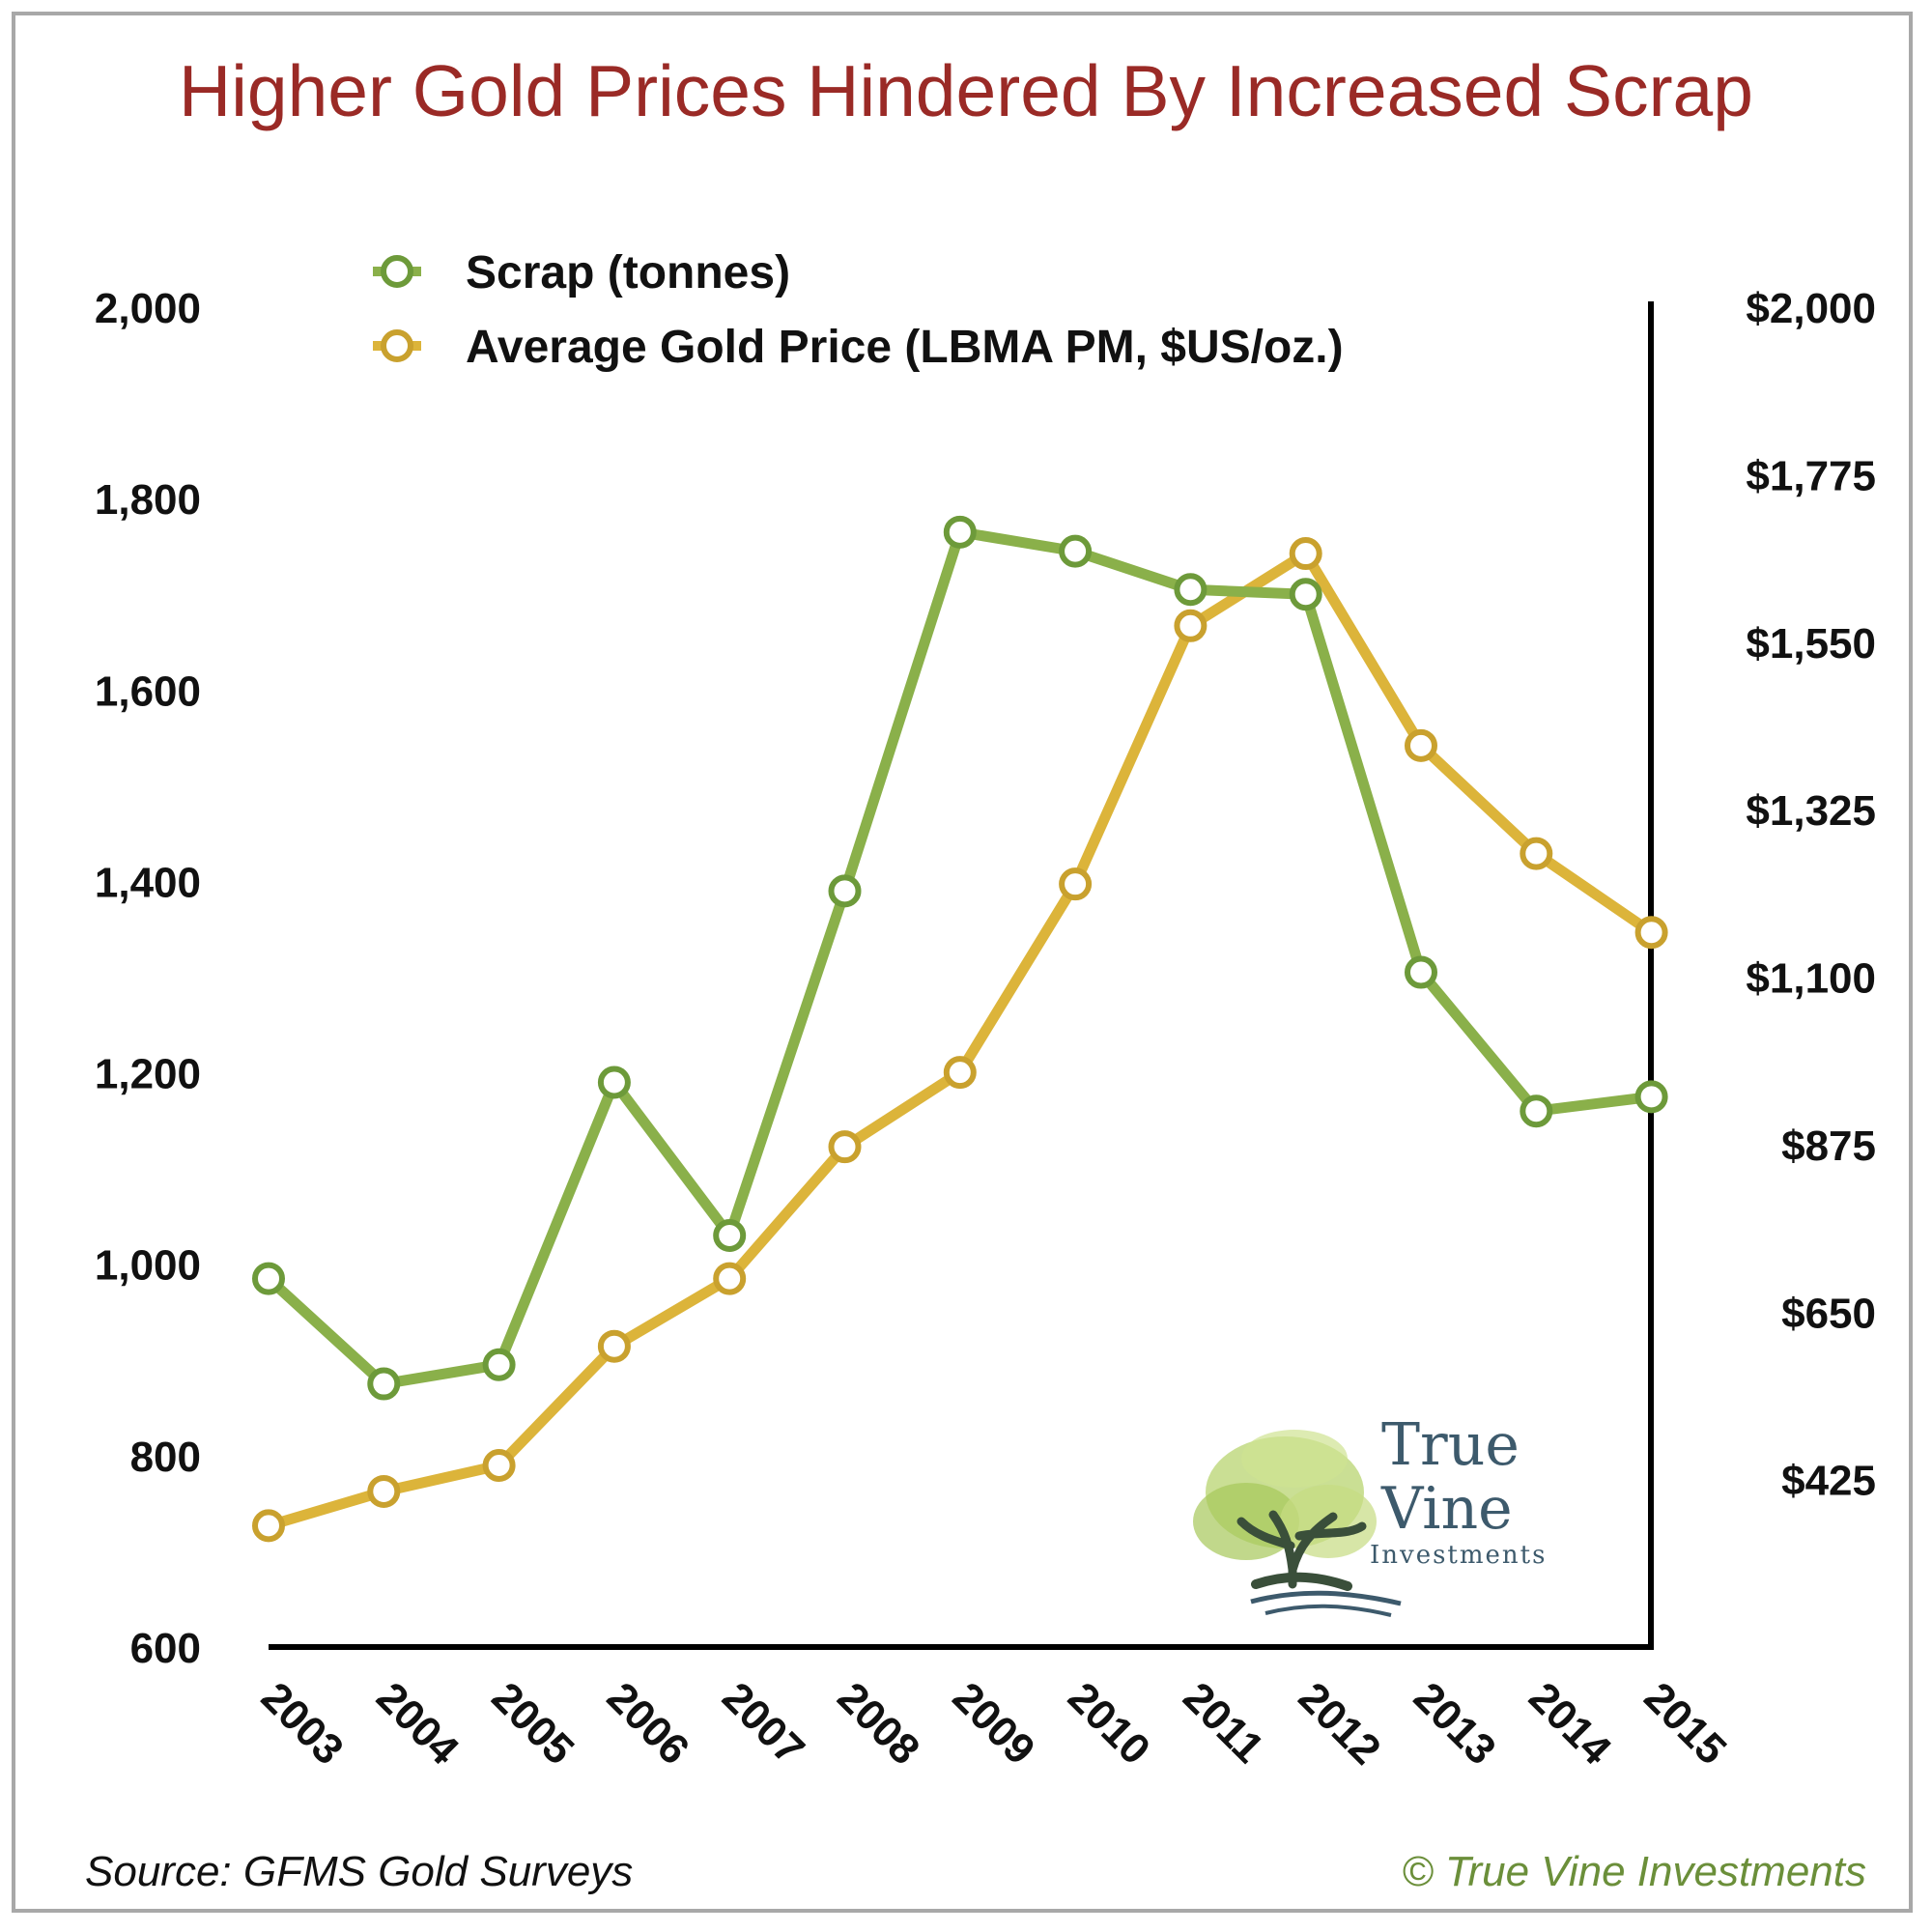  Describe the element at coordinates (1455, 1723) in the screenshot. I see `x-tick-label: 2013` at that location.